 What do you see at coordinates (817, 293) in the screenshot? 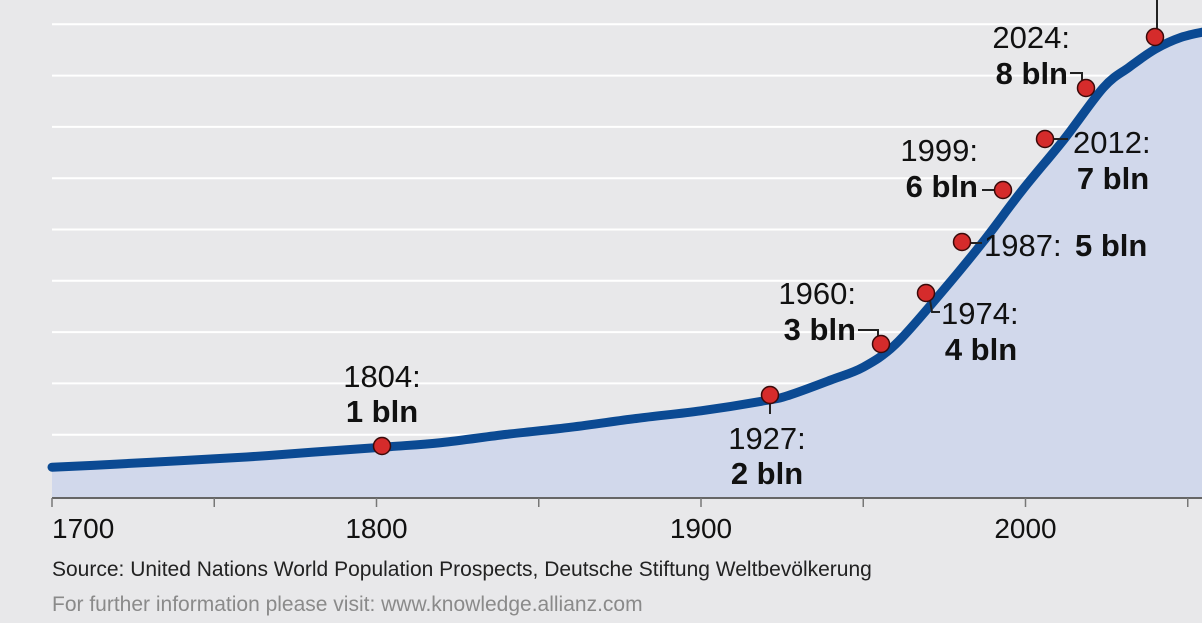
I see `milestone-year-label: 1960:` at bounding box center [817, 293].